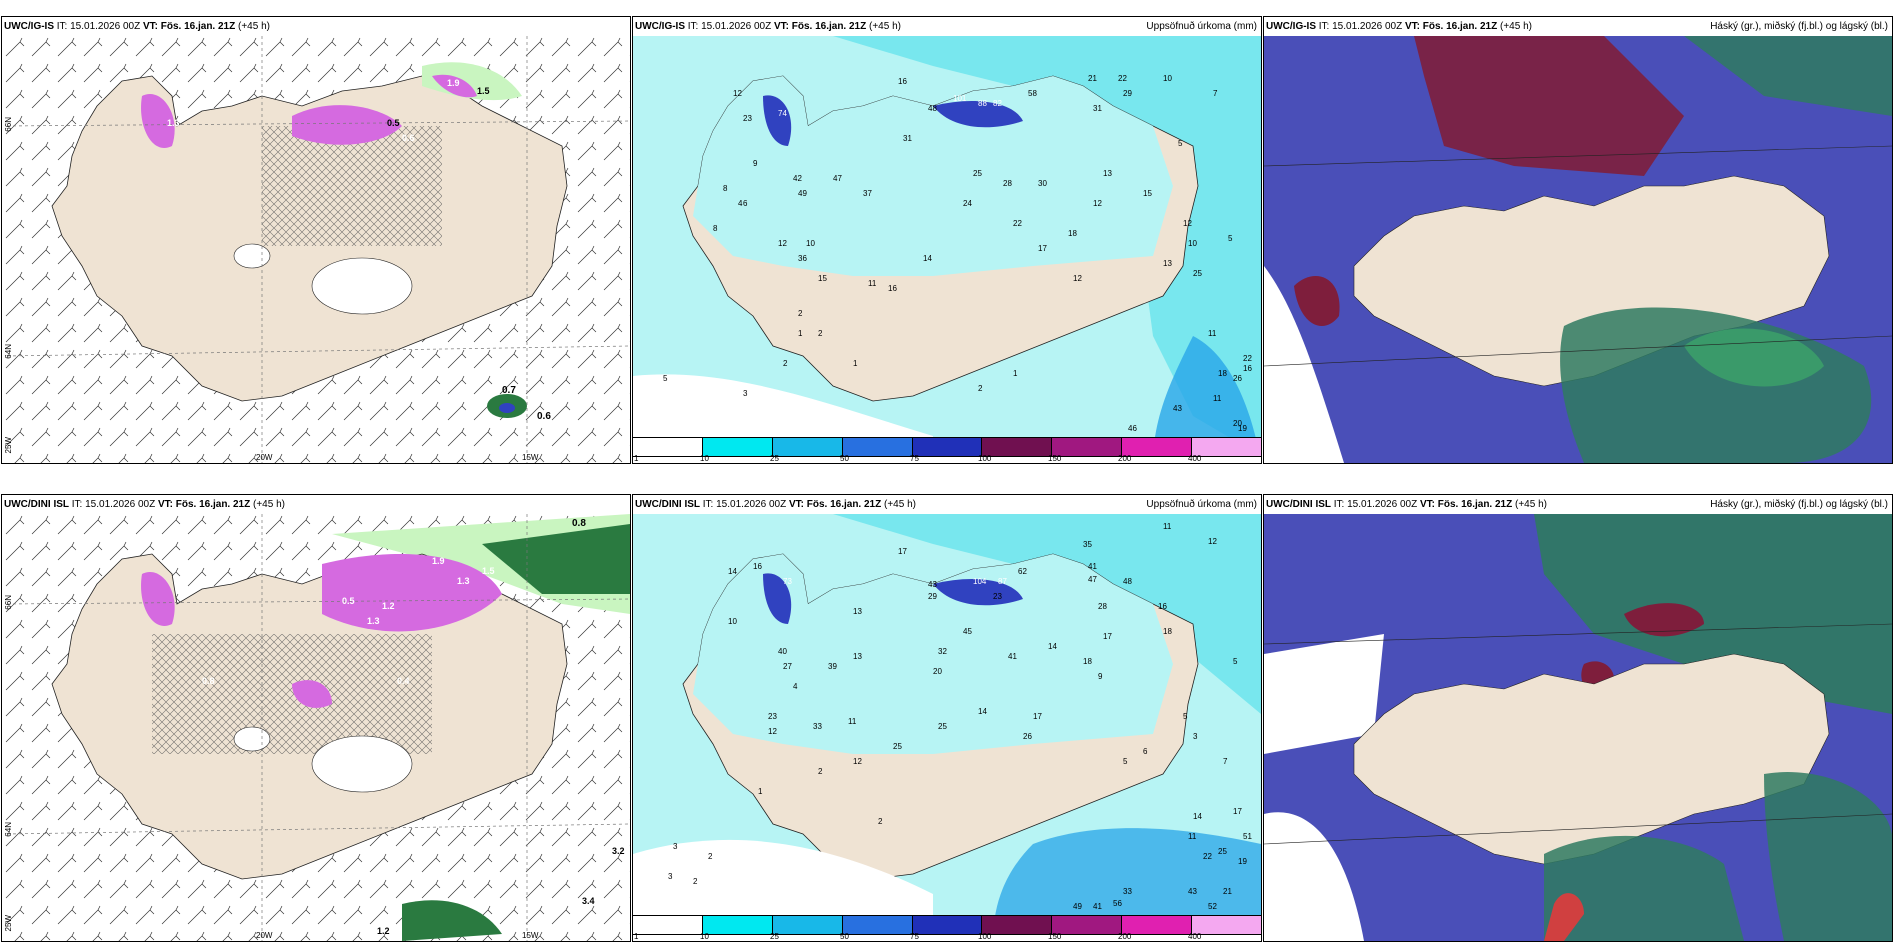 The image size is (1900, 950). I want to click on legend-label: 400, so click(1195, 458).